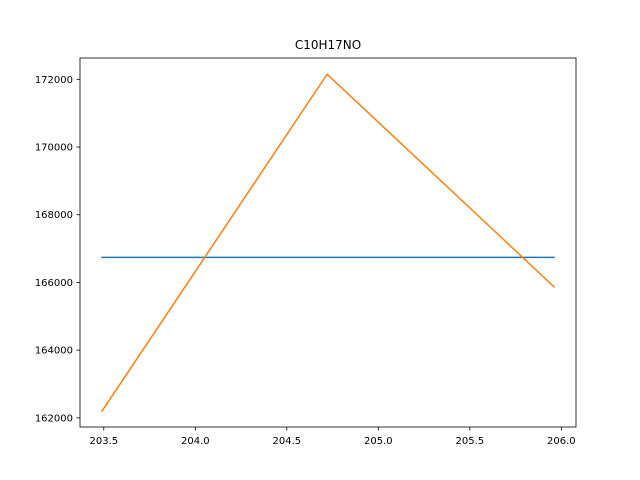 Image resolution: width=640 pixels, height=480 pixels. Describe the element at coordinates (328, 45) in the screenshot. I see `chart-title: C10H17NO` at that location.